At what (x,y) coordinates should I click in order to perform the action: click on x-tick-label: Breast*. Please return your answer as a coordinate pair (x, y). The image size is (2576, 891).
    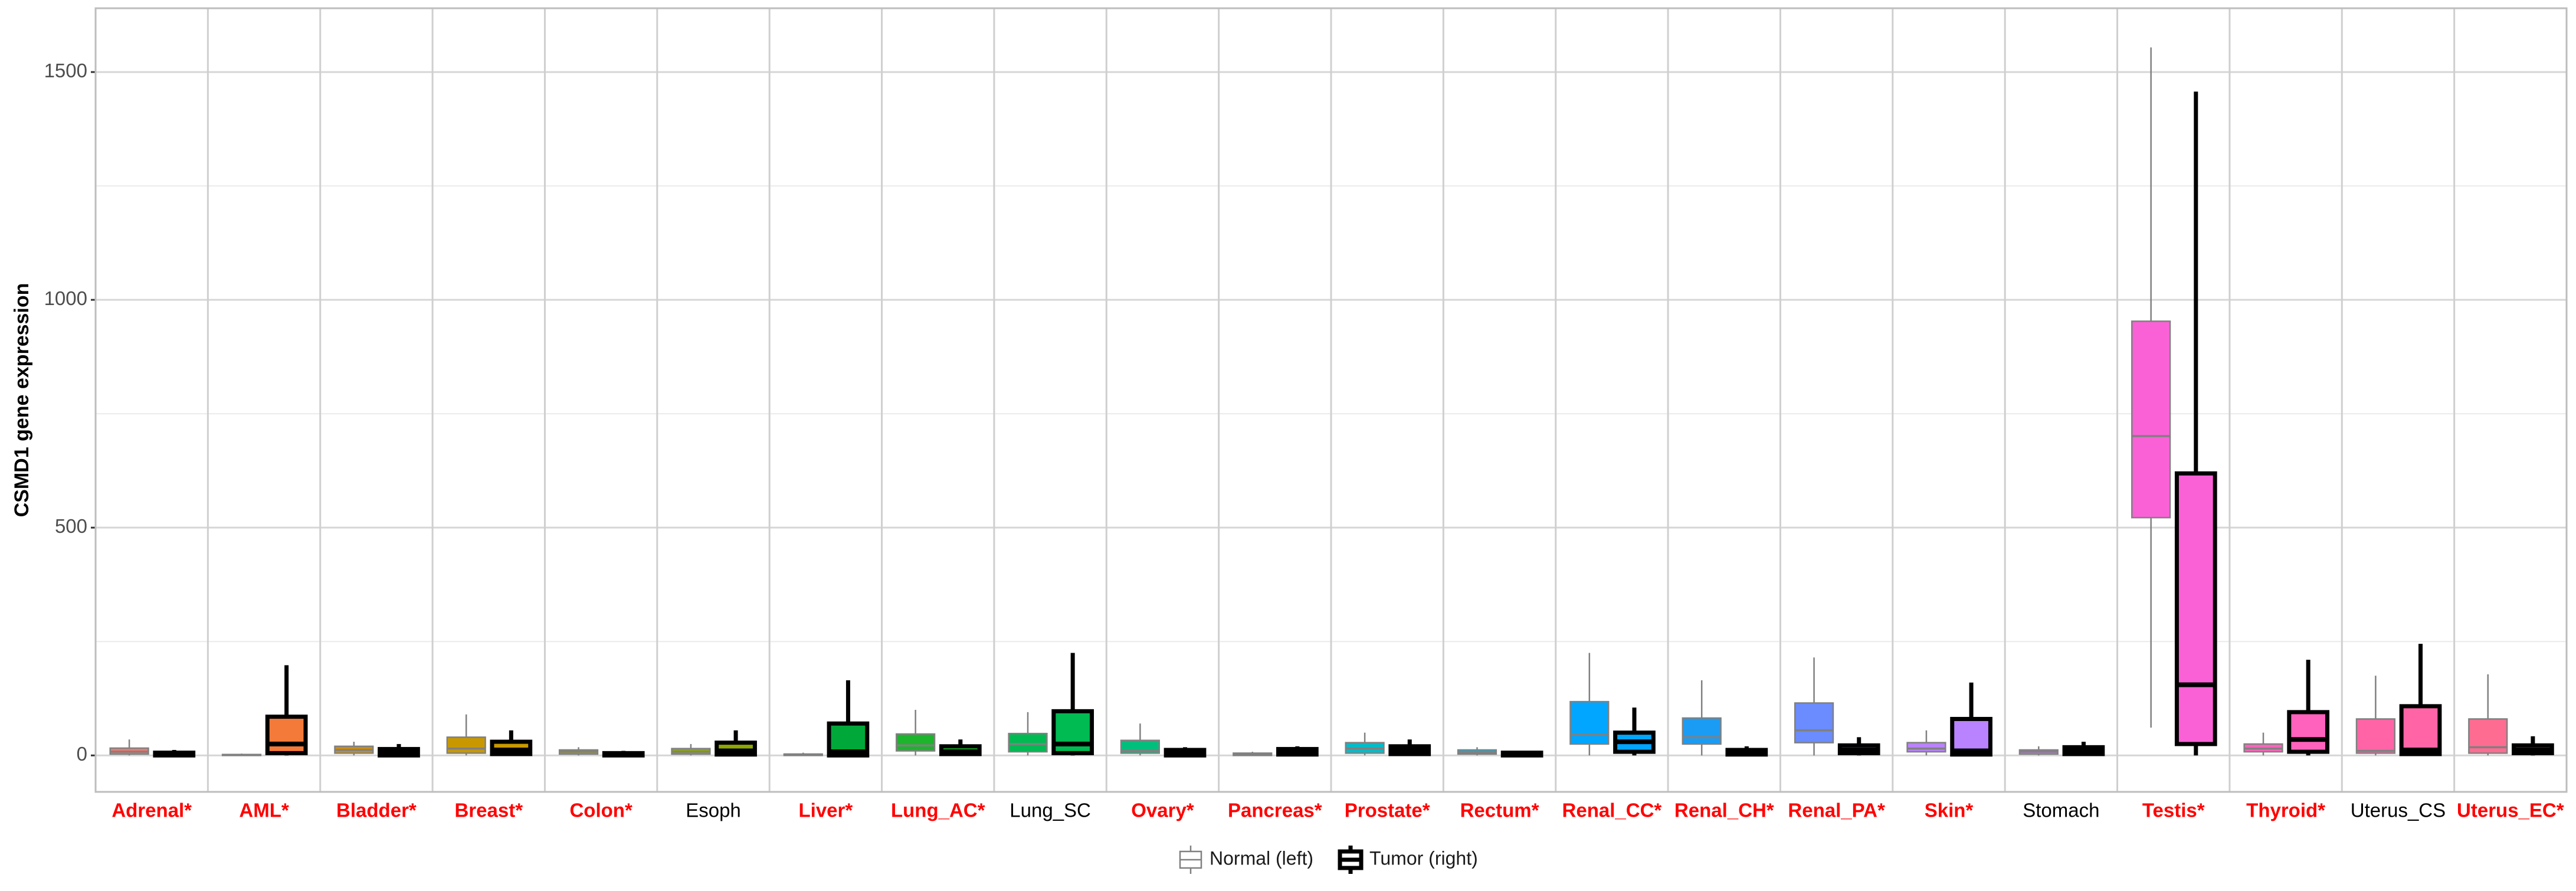
    Looking at the image, I should click on (488, 810).